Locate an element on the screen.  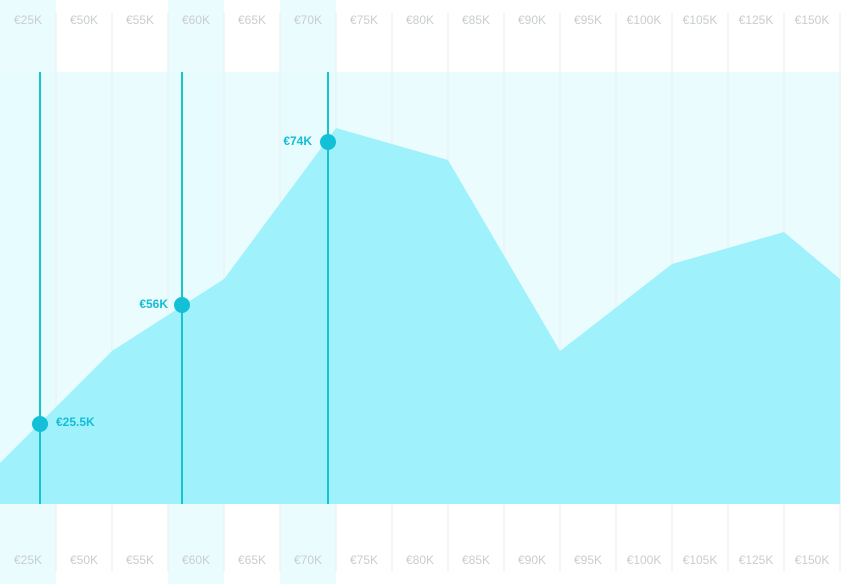
column-label-bottom: €150K is located at coordinates (812, 560).